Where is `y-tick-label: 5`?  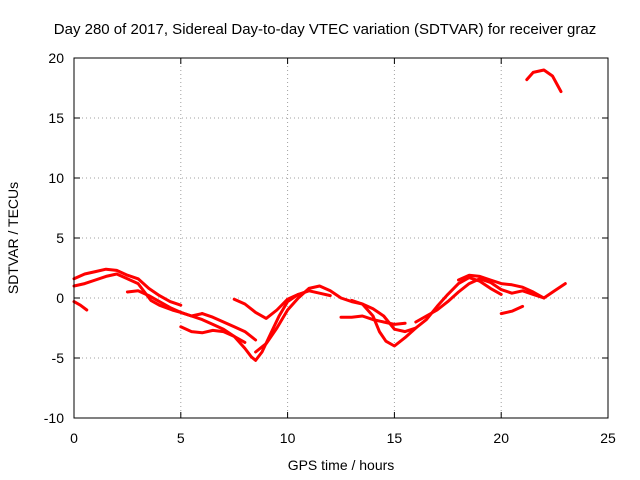
y-tick-label: 5 is located at coordinates (60, 238).